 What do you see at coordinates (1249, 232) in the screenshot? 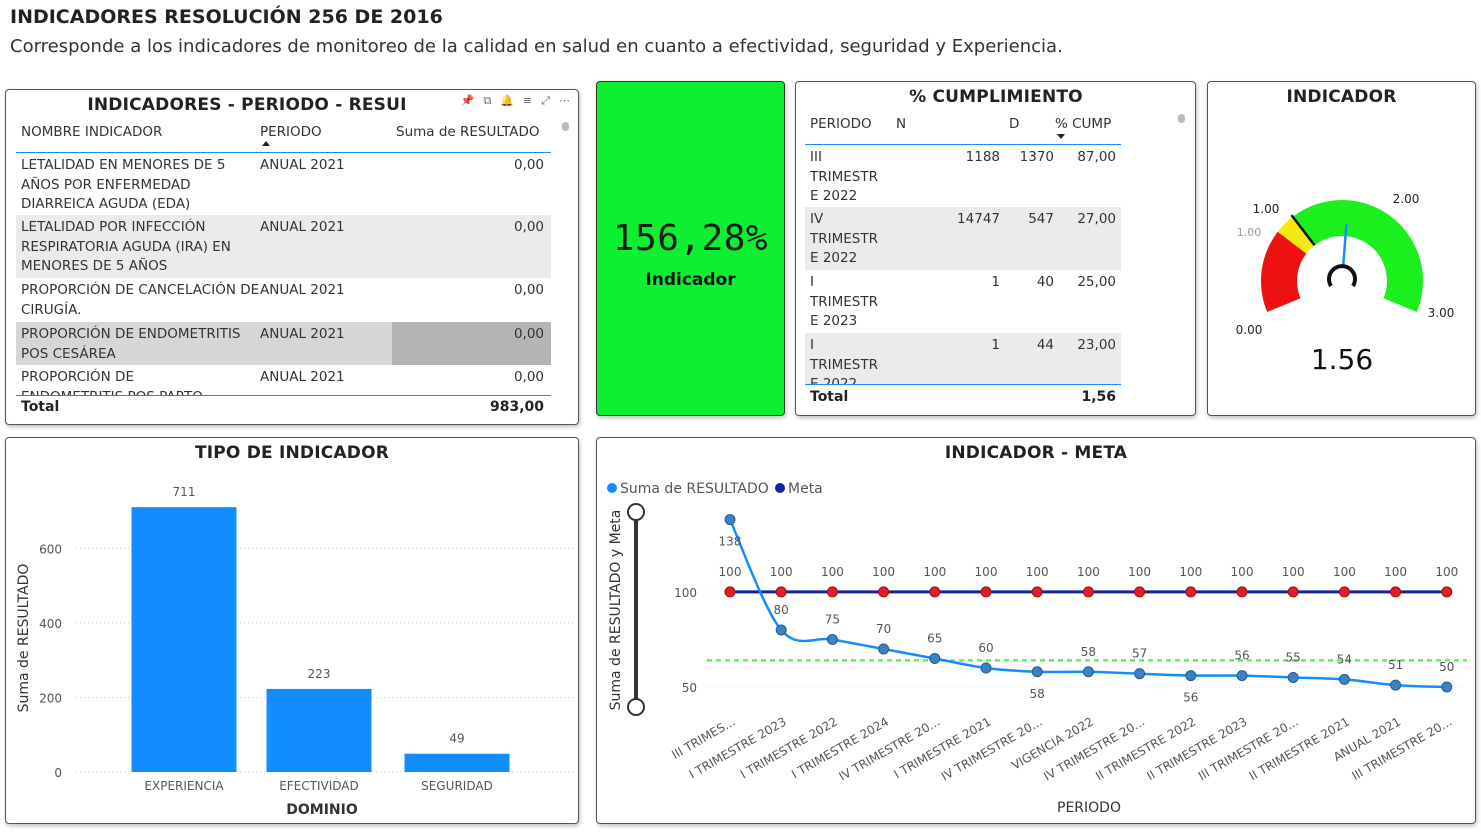
I see `gauge-target-label: 1.00` at bounding box center [1249, 232].